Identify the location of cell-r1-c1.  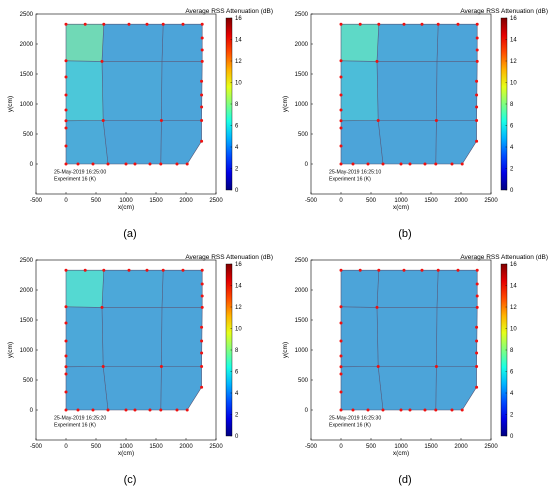
(407, 336).